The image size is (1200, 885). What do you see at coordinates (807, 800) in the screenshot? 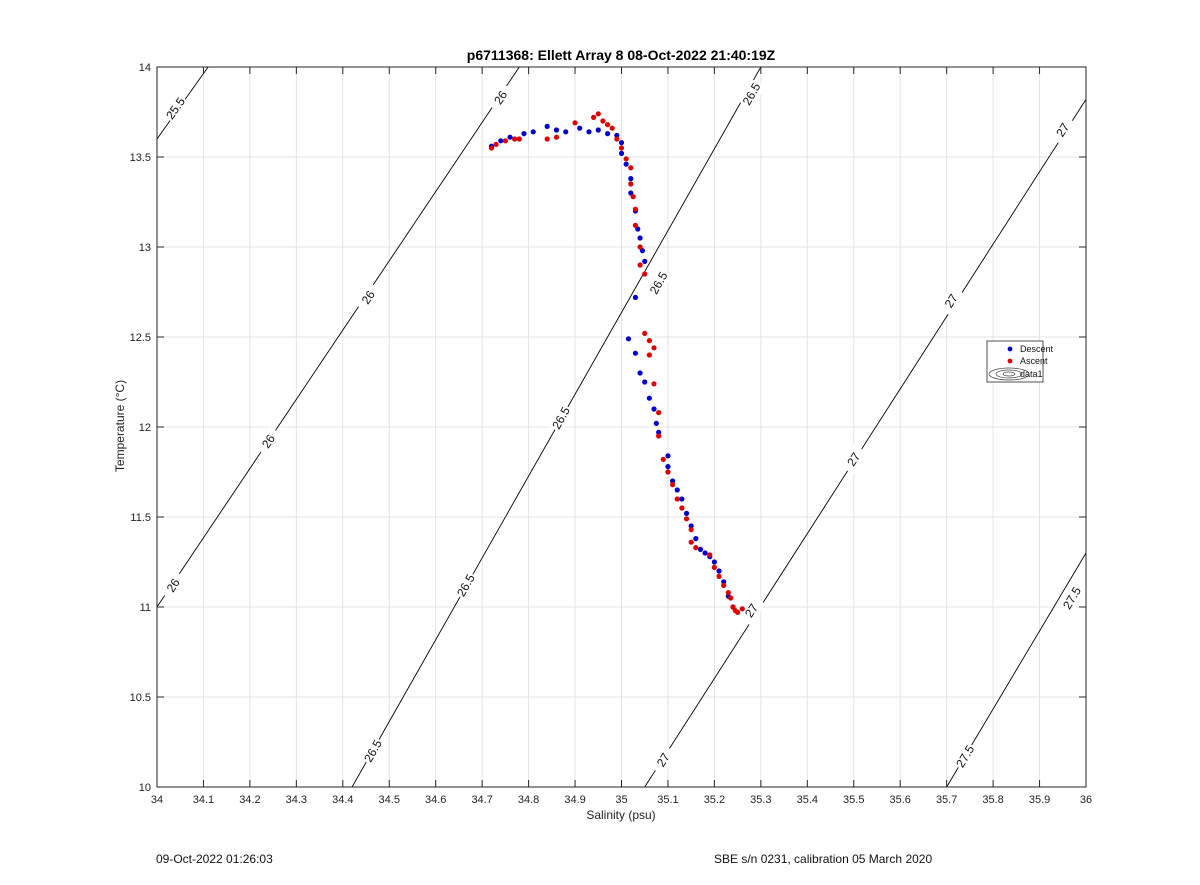
I see `x-tick-label: 35.4` at bounding box center [807, 800].